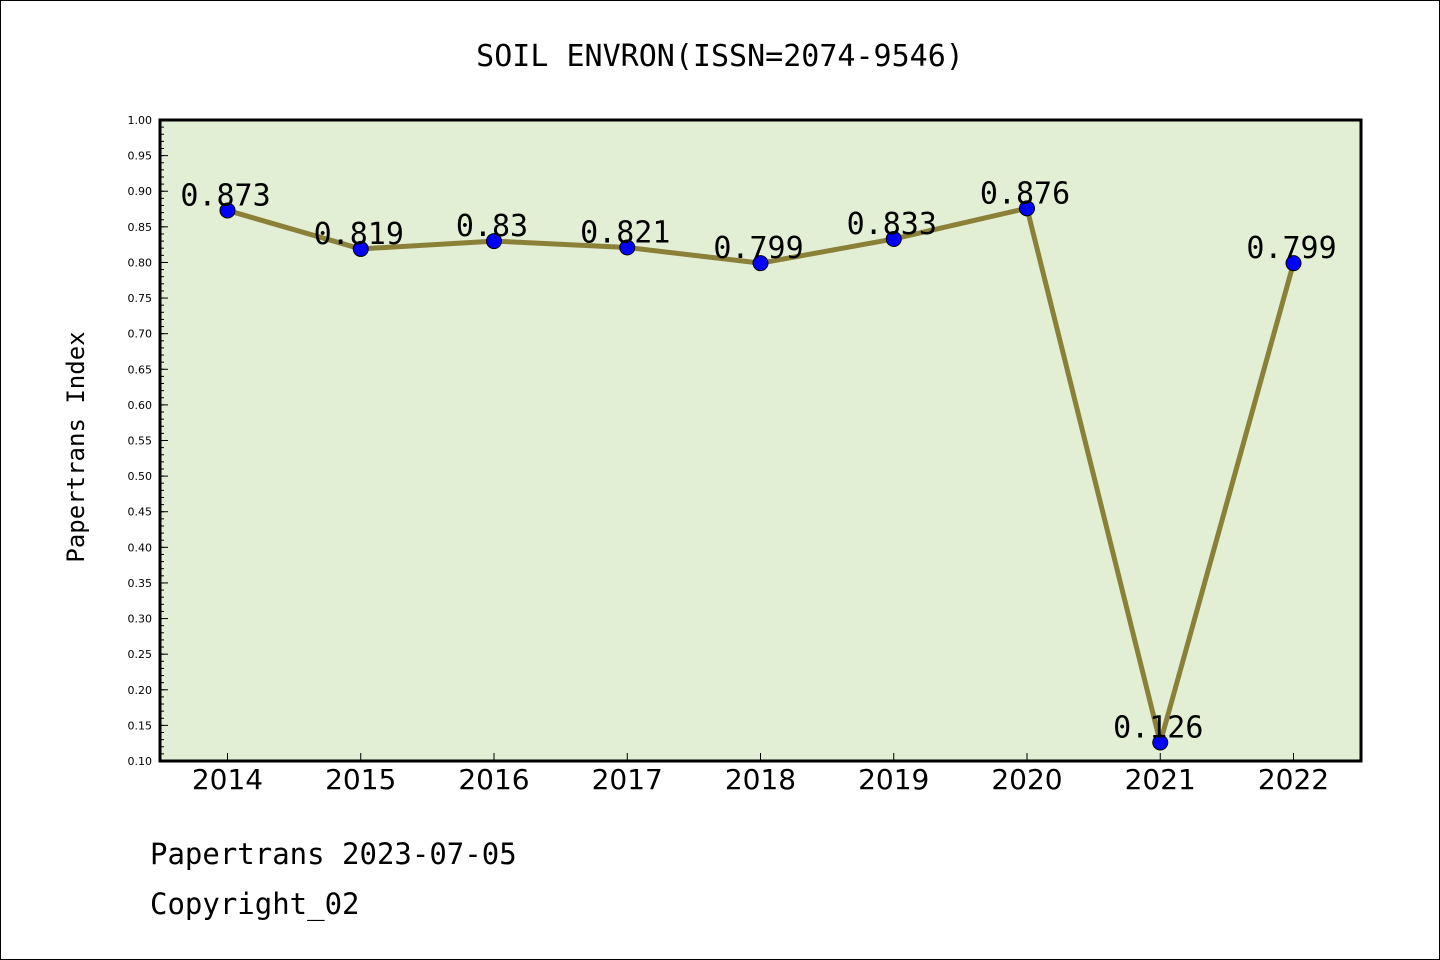  I want to click on chart-title: SOIL ENVRON(ISSN=2074-9546), so click(720, 56).